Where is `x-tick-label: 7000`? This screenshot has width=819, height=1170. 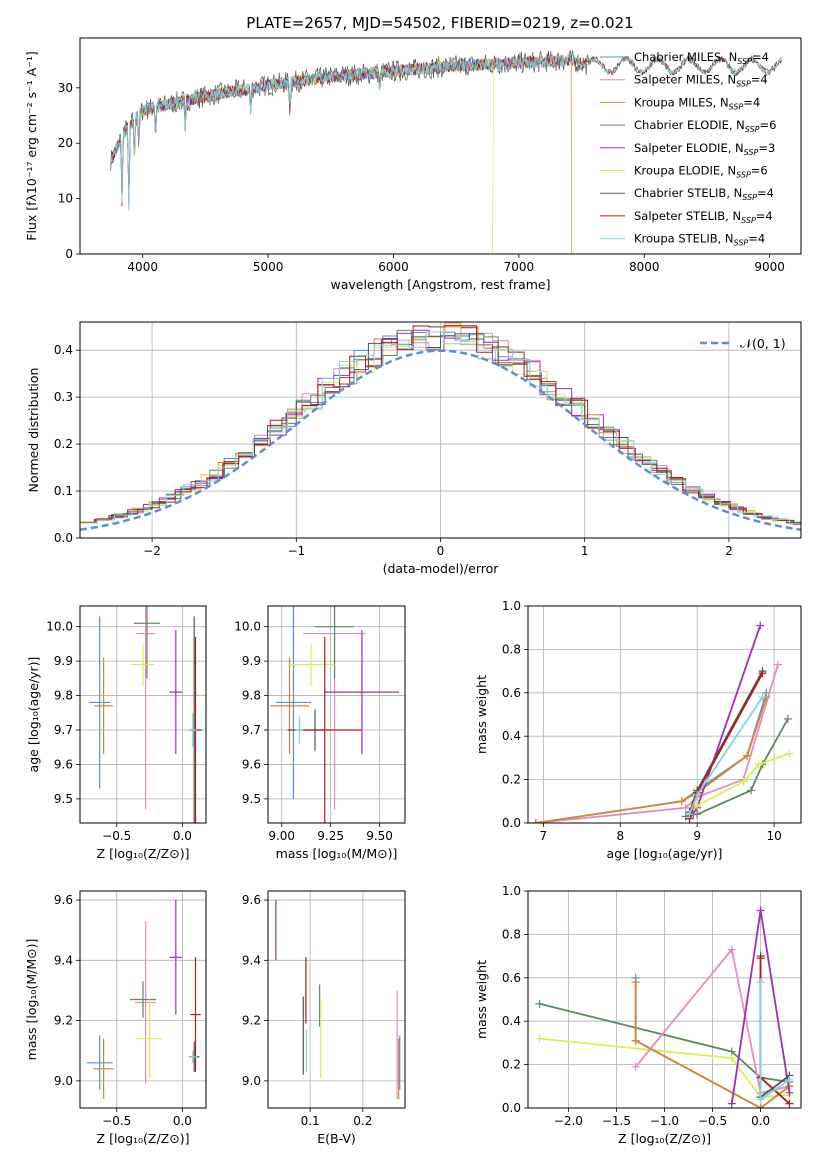 x-tick-label: 7000 is located at coordinates (519, 267).